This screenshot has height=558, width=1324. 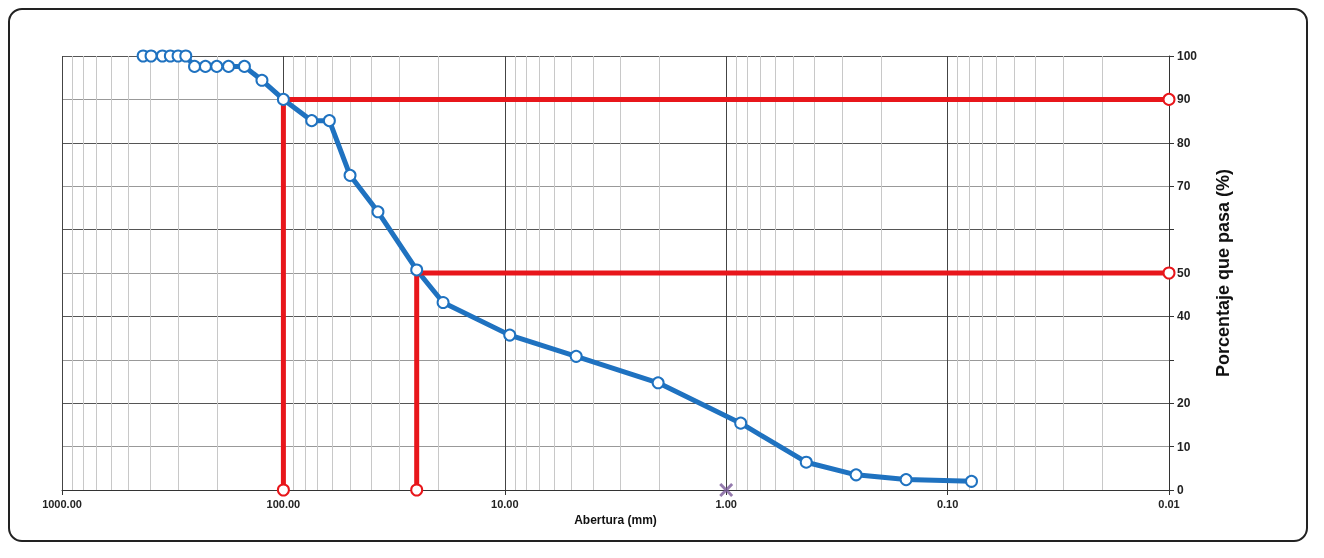 I want to click on x-tick-label: 0.01, so click(x=1169, y=503).